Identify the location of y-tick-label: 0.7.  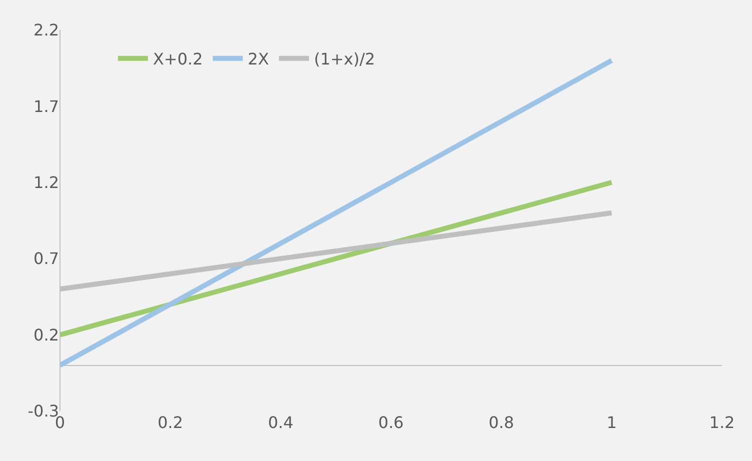
(46, 258).